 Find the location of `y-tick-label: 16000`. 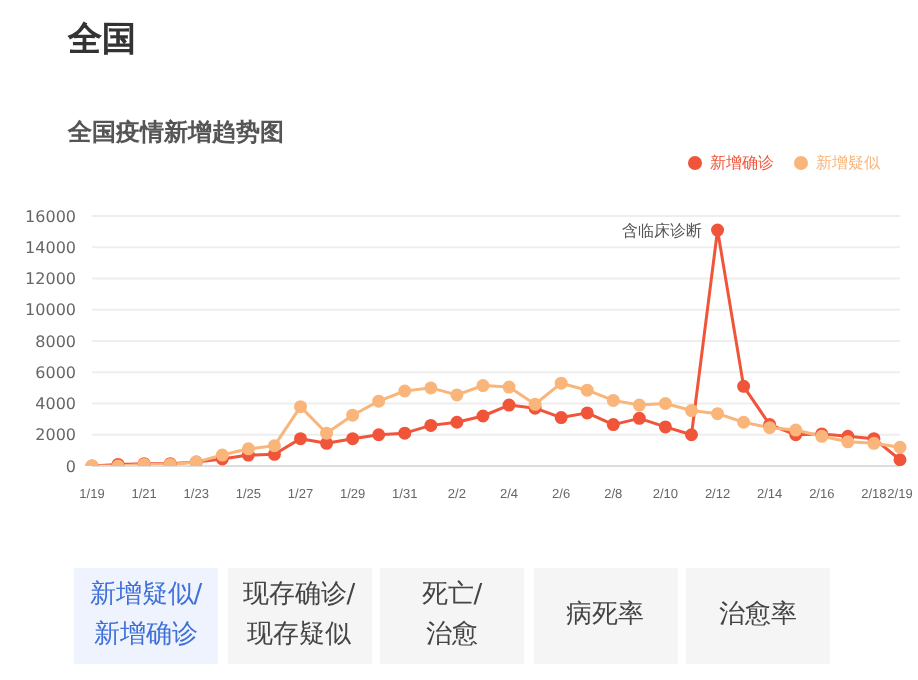

y-tick-label: 16000 is located at coordinates (50, 216).